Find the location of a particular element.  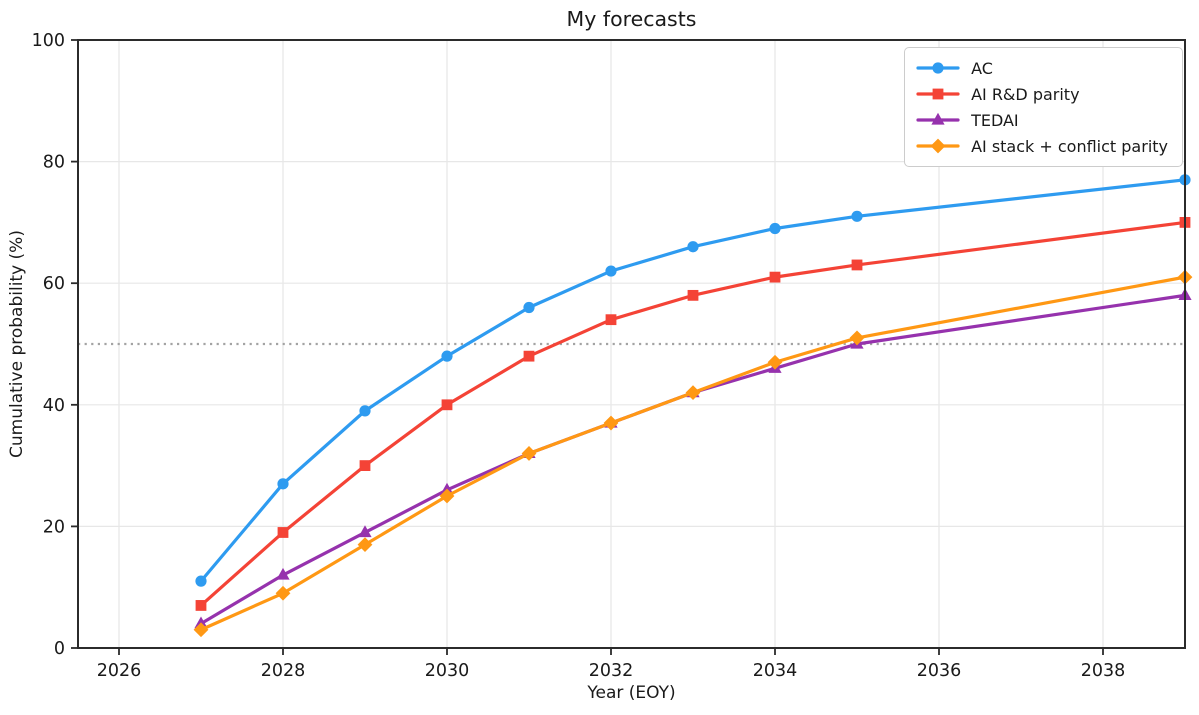

legend-marker-circle is located at coordinates (938, 68).